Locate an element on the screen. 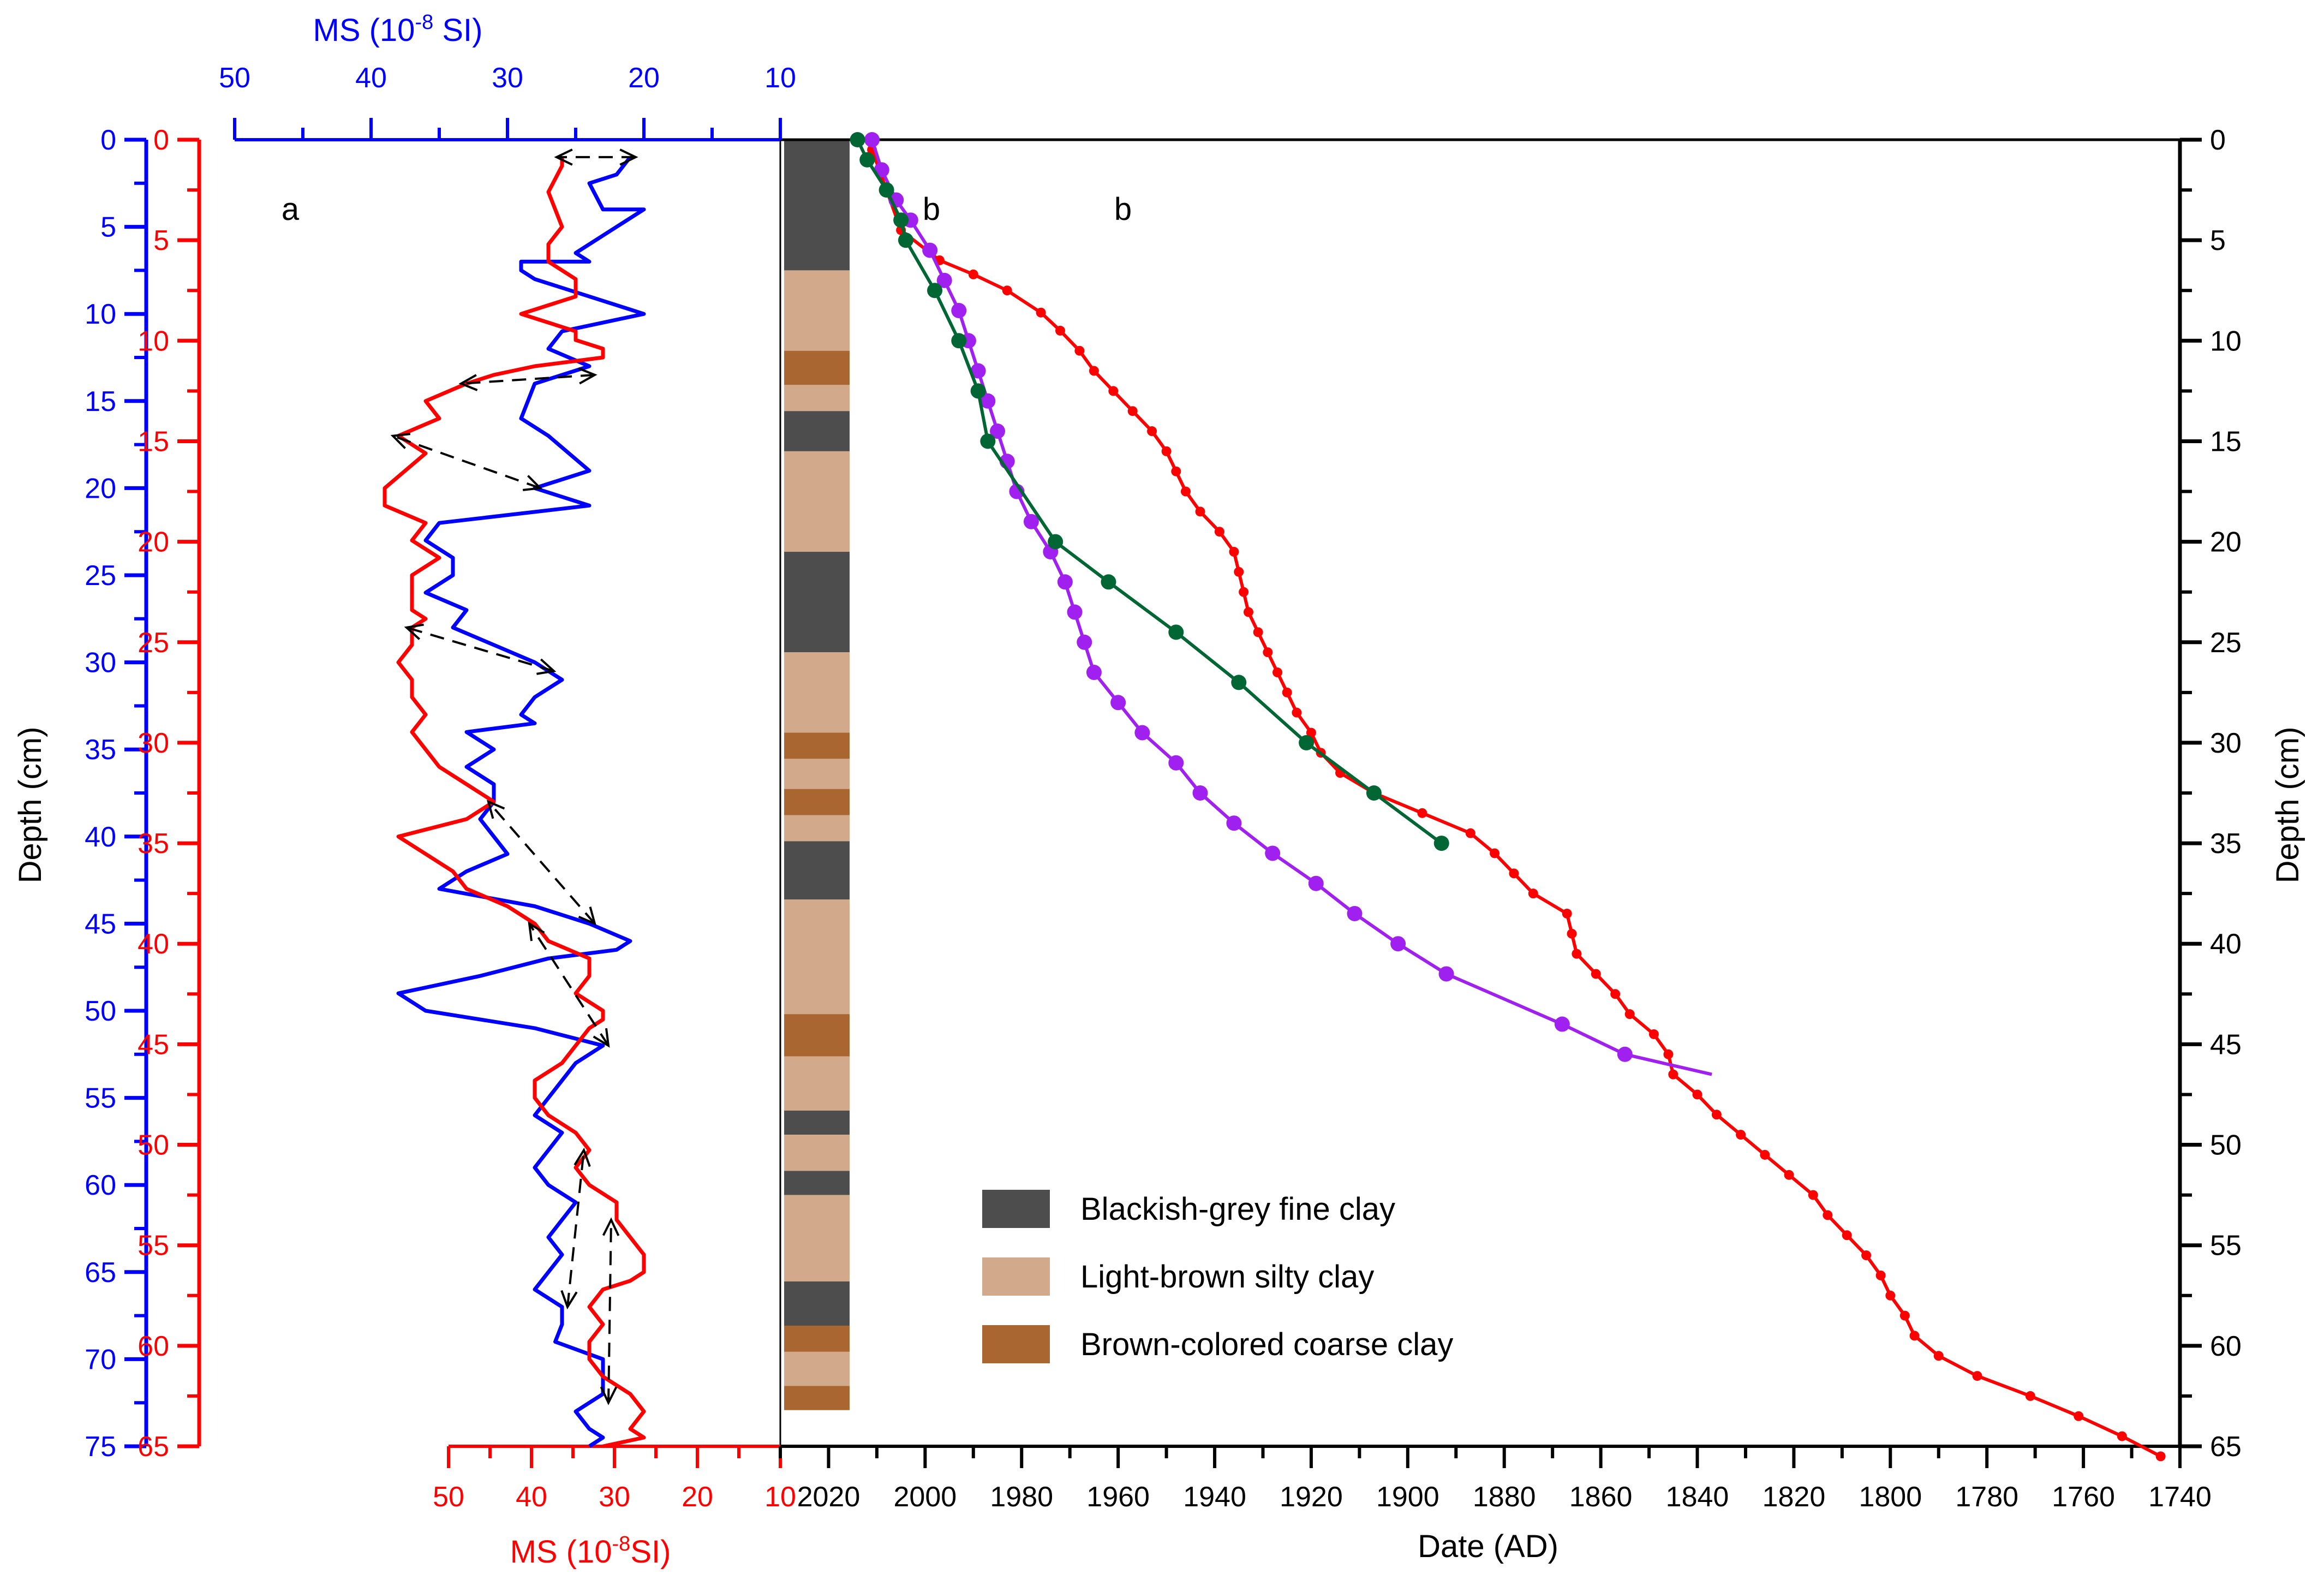 This screenshot has width=2324, height=1586. tick-label: 1740 is located at coordinates (2180, 1497).